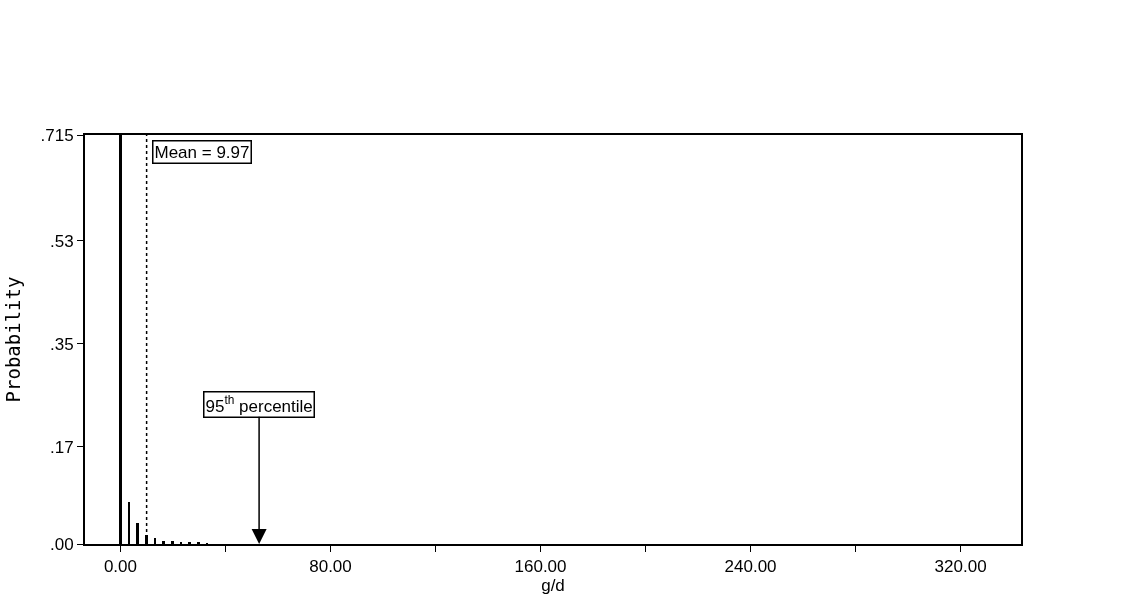  Describe the element at coordinates (120, 567) in the screenshot. I see `x-tick-label: 0.00` at that location.